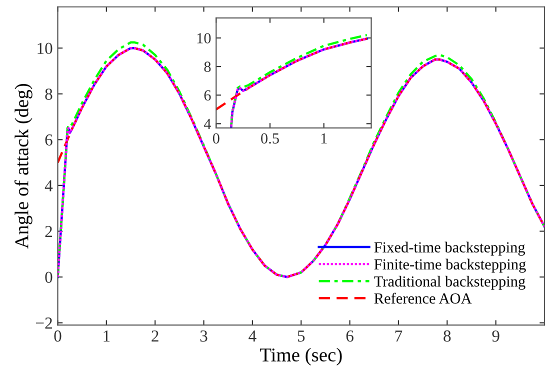 This screenshot has width=550, height=382. Describe the element at coordinates (301, 357) in the screenshot. I see `x-axis-title: Time (sec)` at that location.